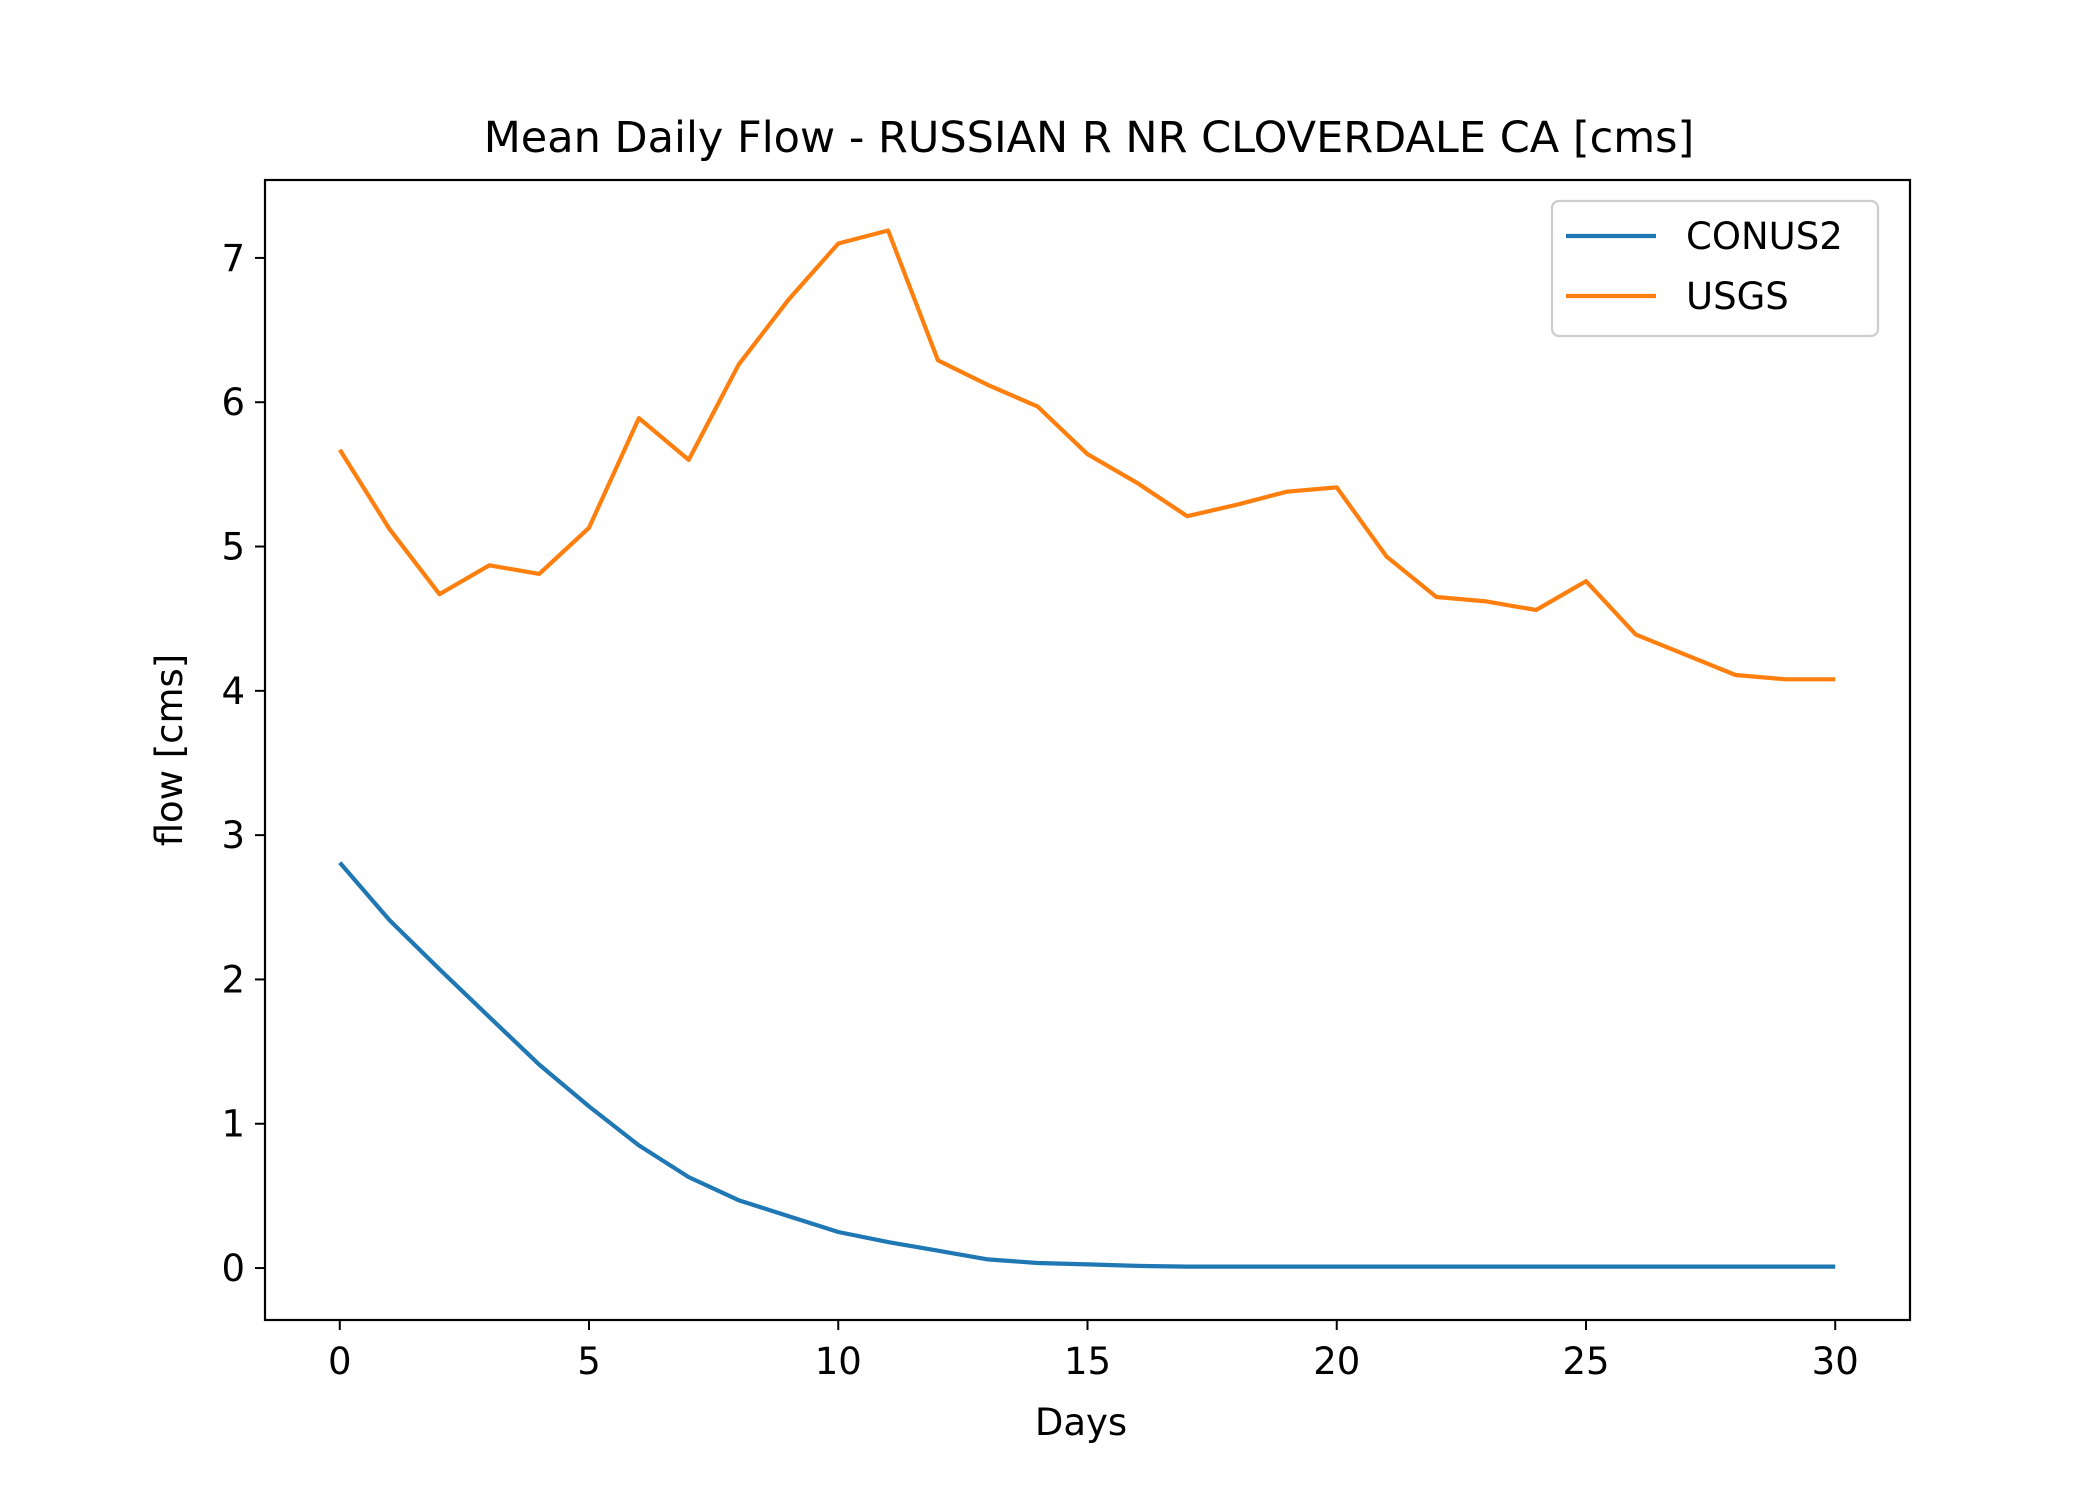 This screenshot has height=1500, width=2100. What do you see at coordinates (233, 1124) in the screenshot?
I see `y-tick-label: 1` at bounding box center [233, 1124].